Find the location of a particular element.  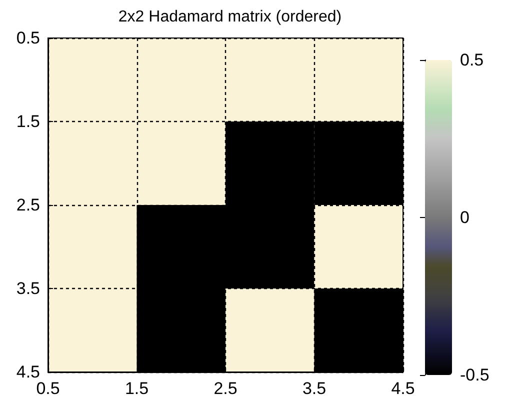

y-tick-label: 4.5 is located at coordinates (28, 372).